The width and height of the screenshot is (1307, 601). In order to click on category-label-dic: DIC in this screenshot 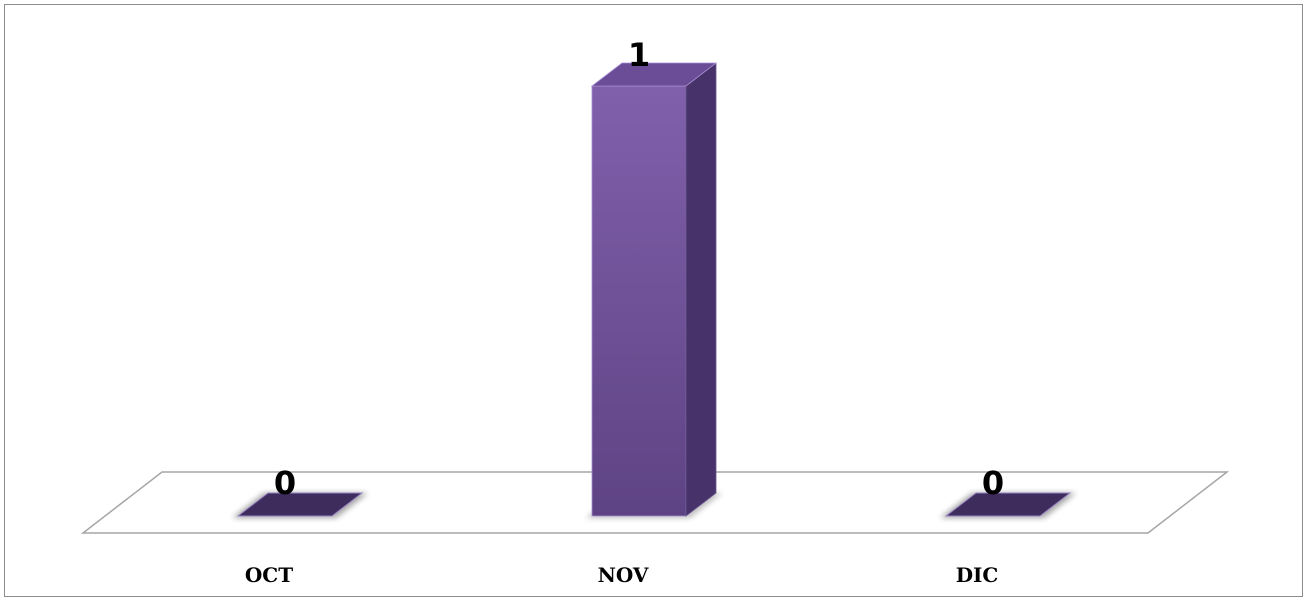, I will do `click(977, 575)`.